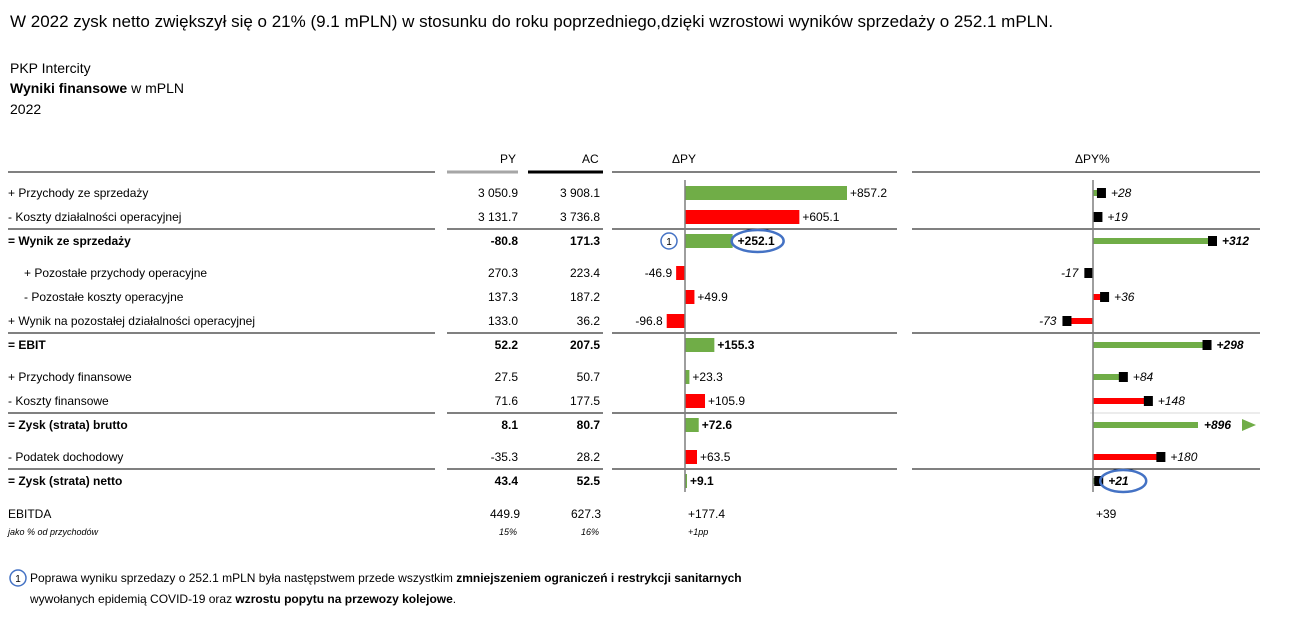 This screenshot has height=622, width=1303. What do you see at coordinates (30, 514) in the screenshot?
I see `ebitda-label: EBITDA` at bounding box center [30, 514].